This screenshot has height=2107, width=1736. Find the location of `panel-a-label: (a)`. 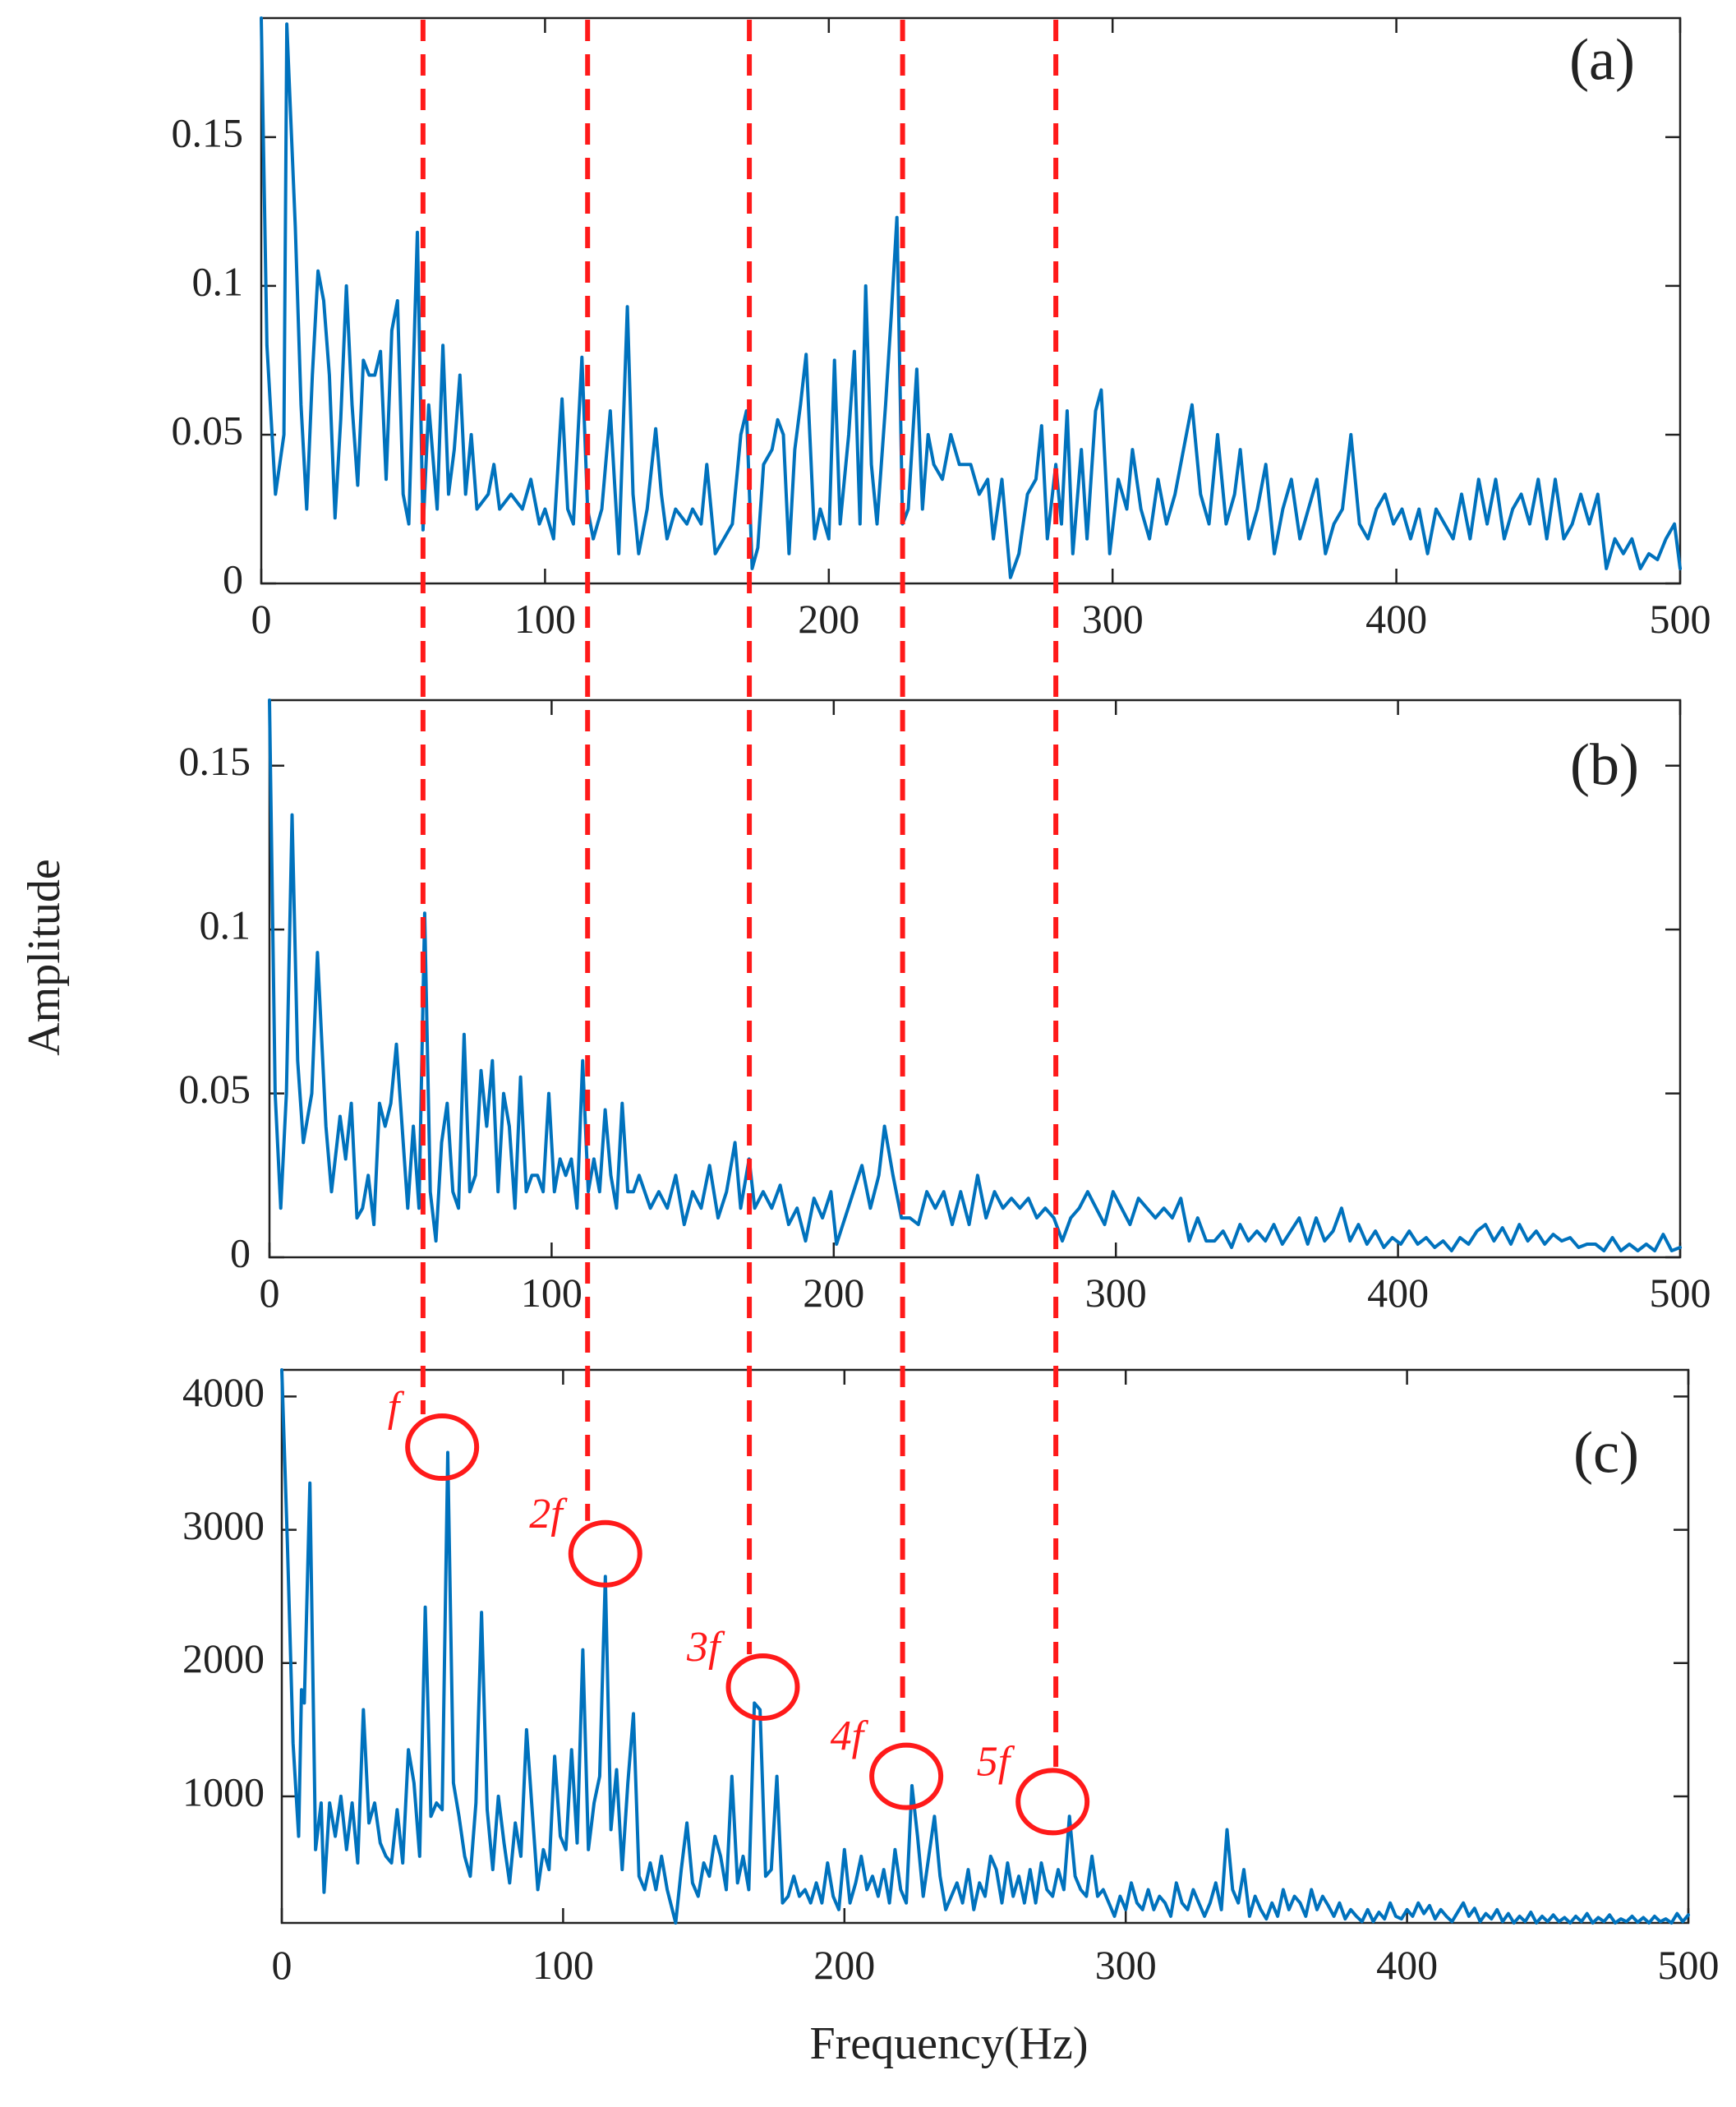

panel-a-label: (a) is located at coordinates (1602, 60).